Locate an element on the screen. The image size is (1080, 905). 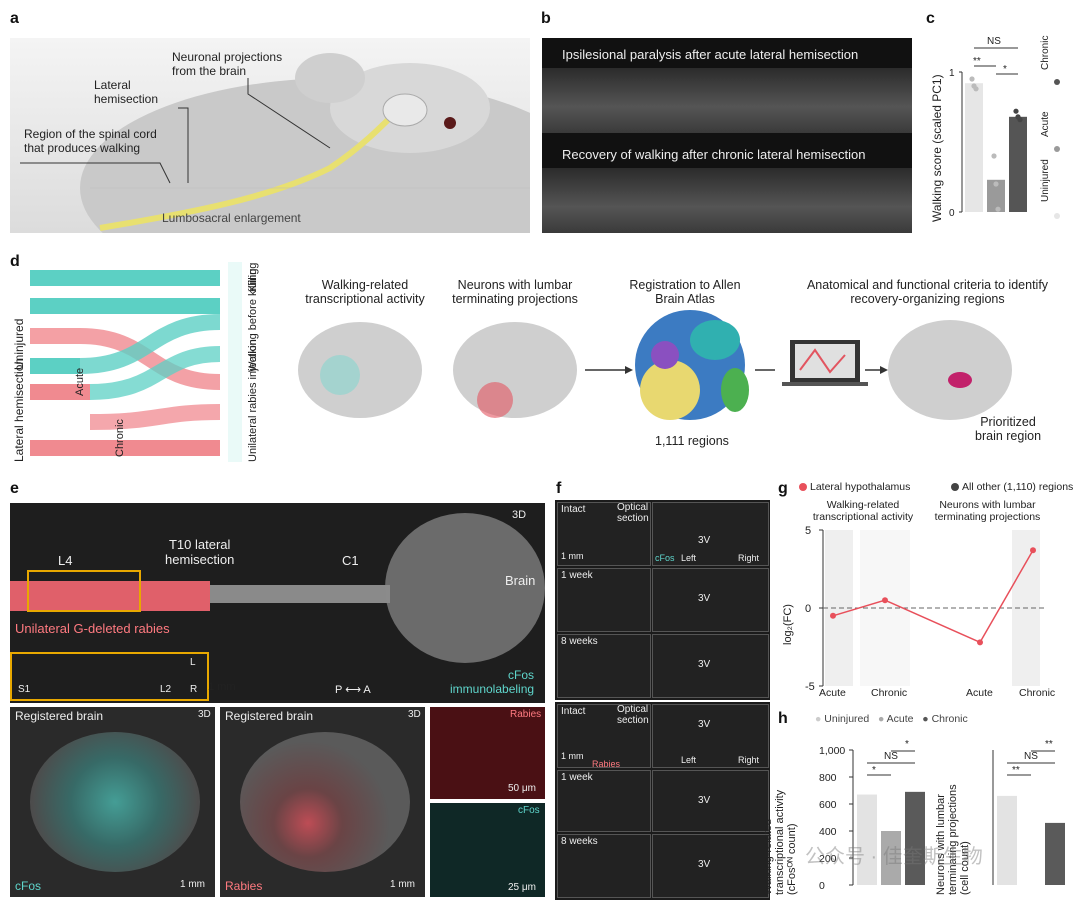
chart-h-right-sig-ns: NS is located at coordinates (1031, 756).